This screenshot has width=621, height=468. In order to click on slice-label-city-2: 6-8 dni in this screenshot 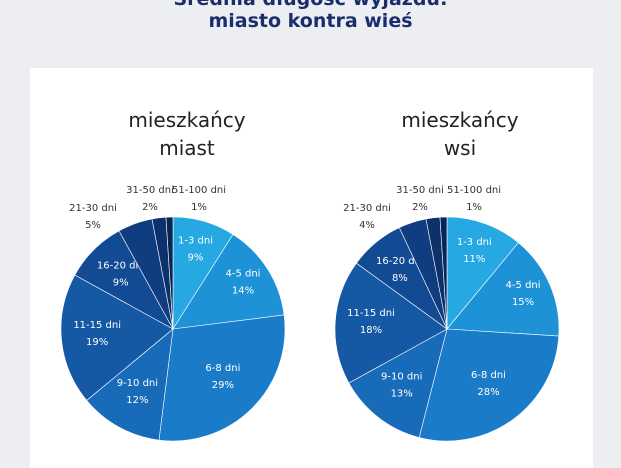, I will do `click(222, 368)`.